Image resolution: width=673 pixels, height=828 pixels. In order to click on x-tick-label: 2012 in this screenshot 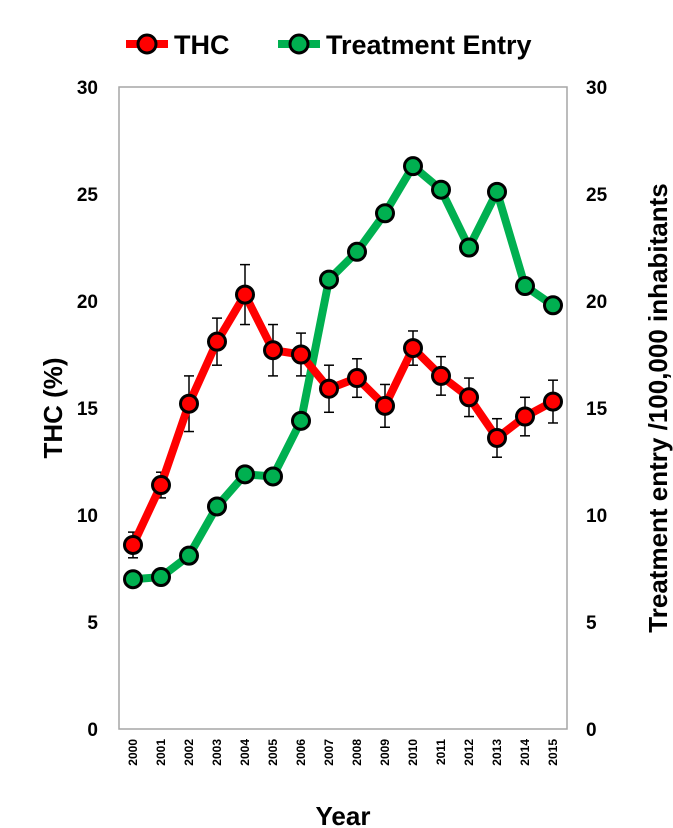, I will do `click(469, 752)`.